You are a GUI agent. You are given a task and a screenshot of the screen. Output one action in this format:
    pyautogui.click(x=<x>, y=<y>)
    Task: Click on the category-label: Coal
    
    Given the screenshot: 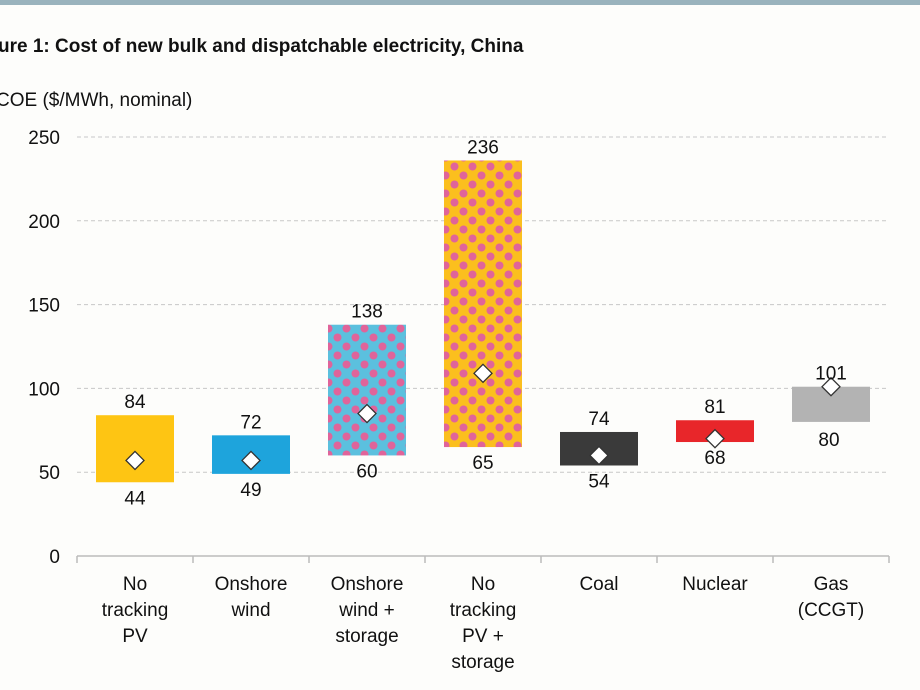 What is the action you would take?
    pyautogui.click(x=598, y=584)
    